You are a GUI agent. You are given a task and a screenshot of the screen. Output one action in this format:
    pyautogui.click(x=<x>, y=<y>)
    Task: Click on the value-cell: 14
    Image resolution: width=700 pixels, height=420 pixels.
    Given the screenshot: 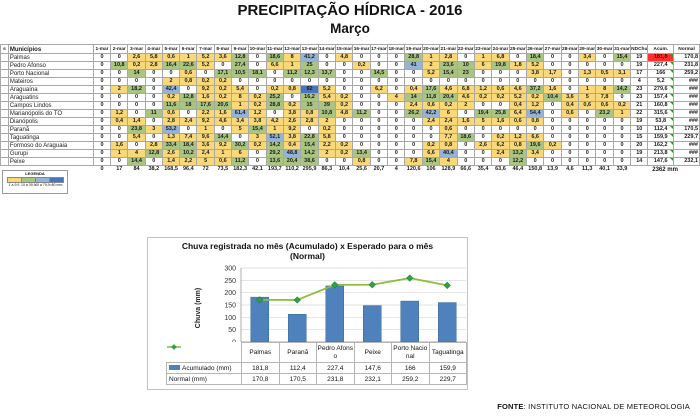 What is the action you would take?
    pyautogui.click(x=413, y=97)
    